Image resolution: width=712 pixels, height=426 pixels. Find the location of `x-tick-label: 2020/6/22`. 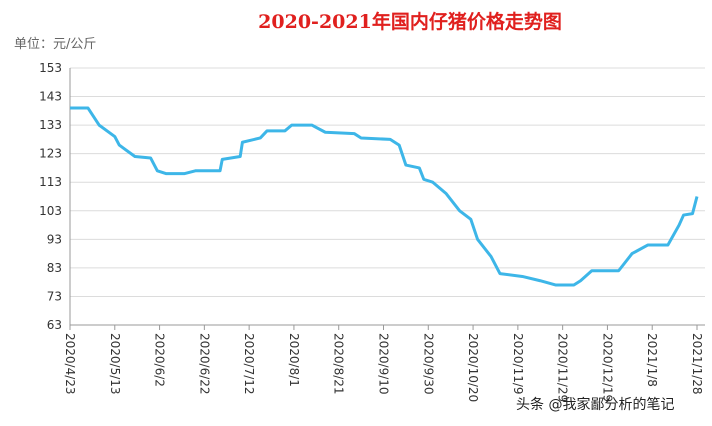

x-tick-label: 2020/6/22 is located at coordinates (204, 364).